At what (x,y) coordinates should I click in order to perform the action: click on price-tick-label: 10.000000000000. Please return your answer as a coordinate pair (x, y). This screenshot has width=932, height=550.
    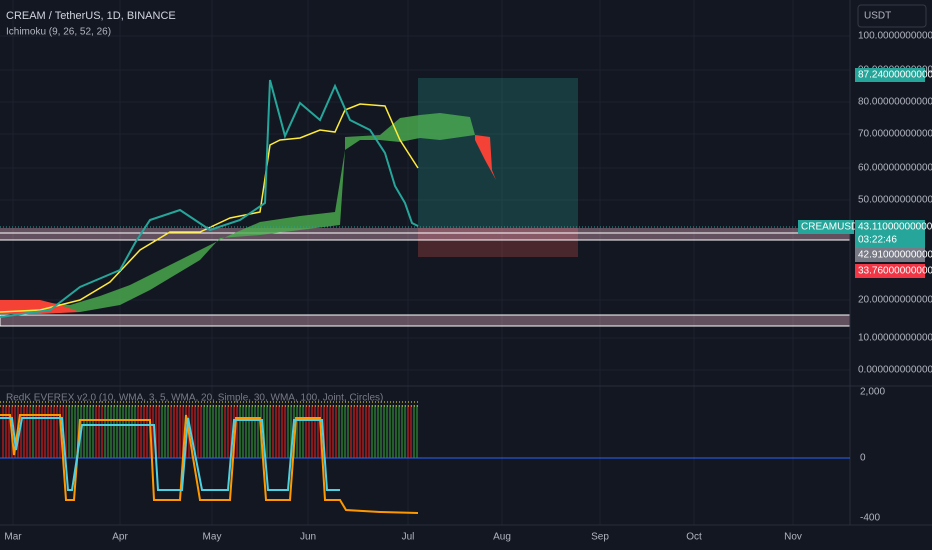
    Looking at the image, I should click on (895, 338).